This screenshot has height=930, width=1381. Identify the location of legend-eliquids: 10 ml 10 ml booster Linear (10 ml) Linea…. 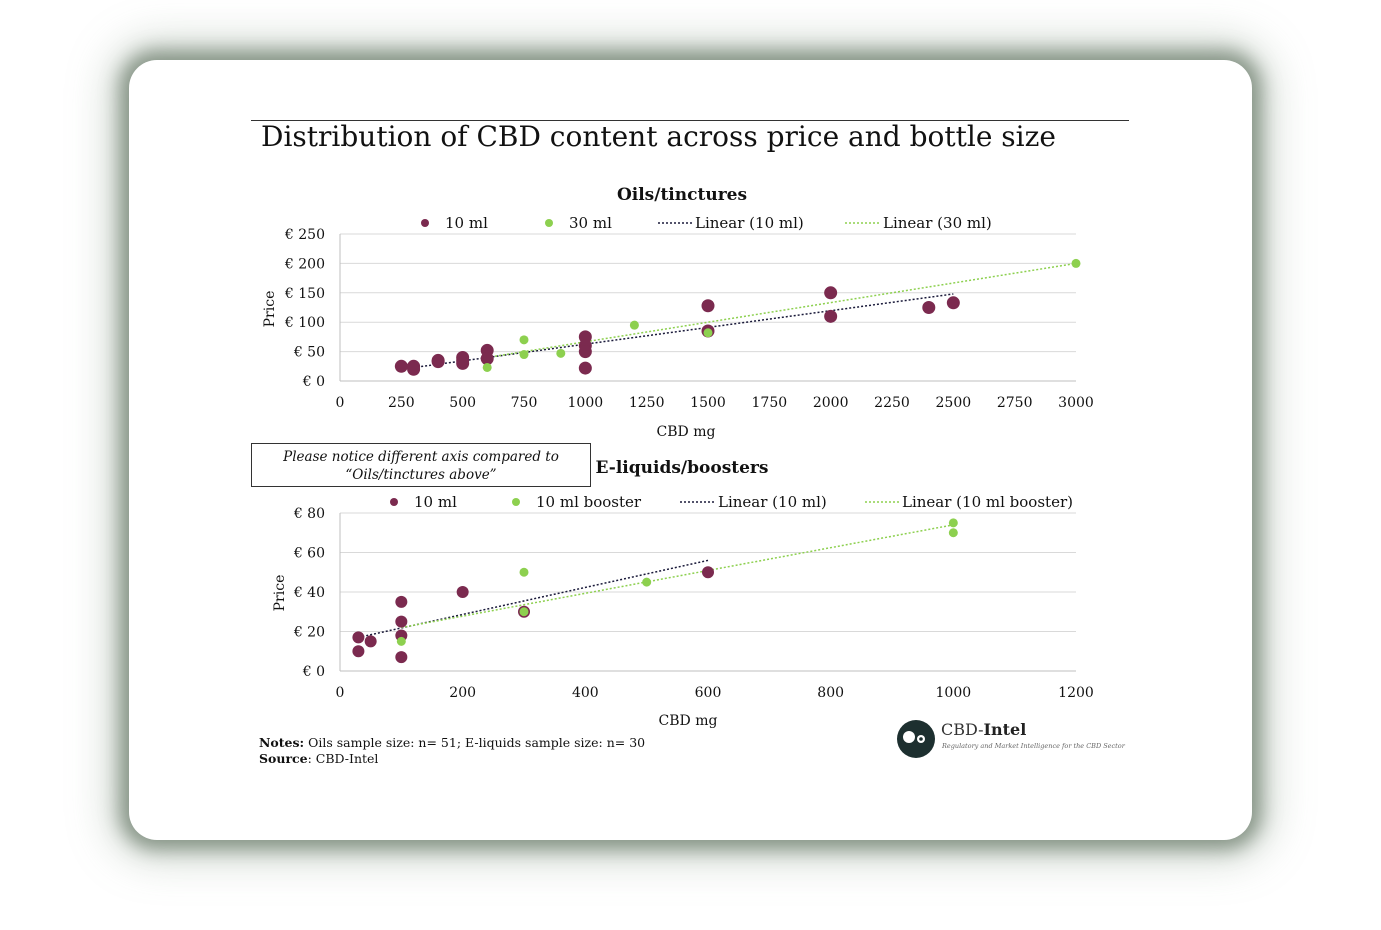
(731, 502).